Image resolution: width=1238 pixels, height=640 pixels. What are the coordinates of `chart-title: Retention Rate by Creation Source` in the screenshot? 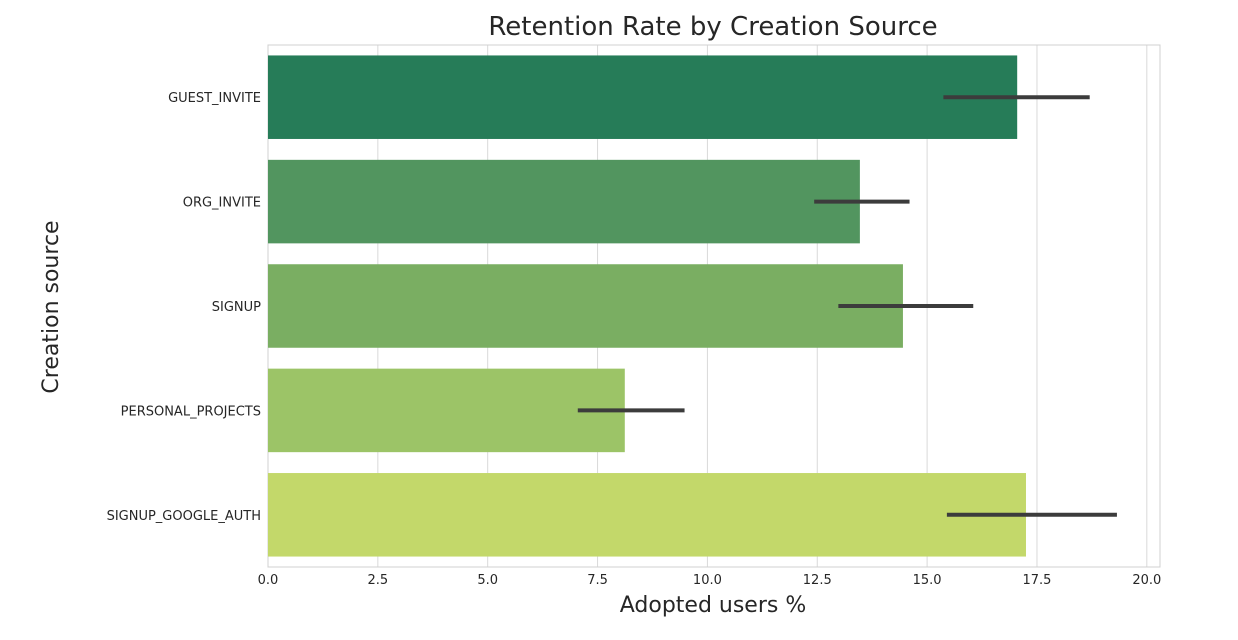 It's located at (712, 27).